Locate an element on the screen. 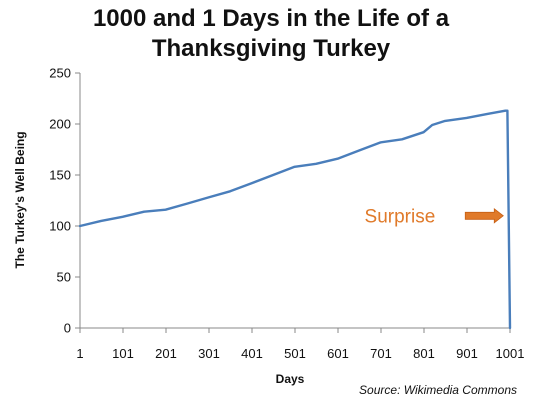 This screenshot has height=408, width=540. y-tick-label: 50 is located at coordinates (64, 277).